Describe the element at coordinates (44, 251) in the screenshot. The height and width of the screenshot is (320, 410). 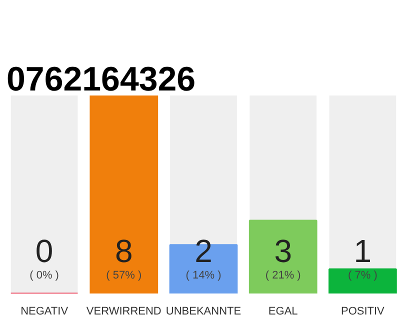
I see `annotation: 0` at that location.